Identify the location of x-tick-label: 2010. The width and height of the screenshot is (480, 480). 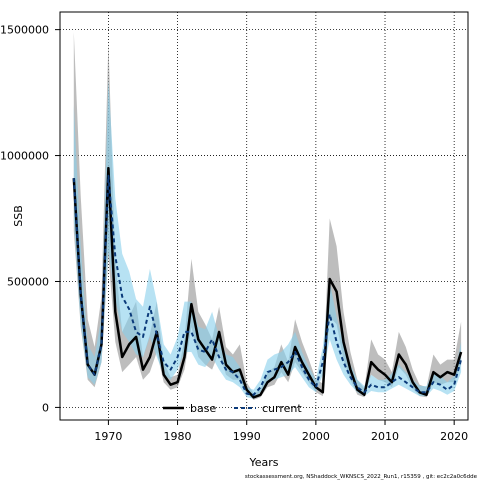
(385, 436).